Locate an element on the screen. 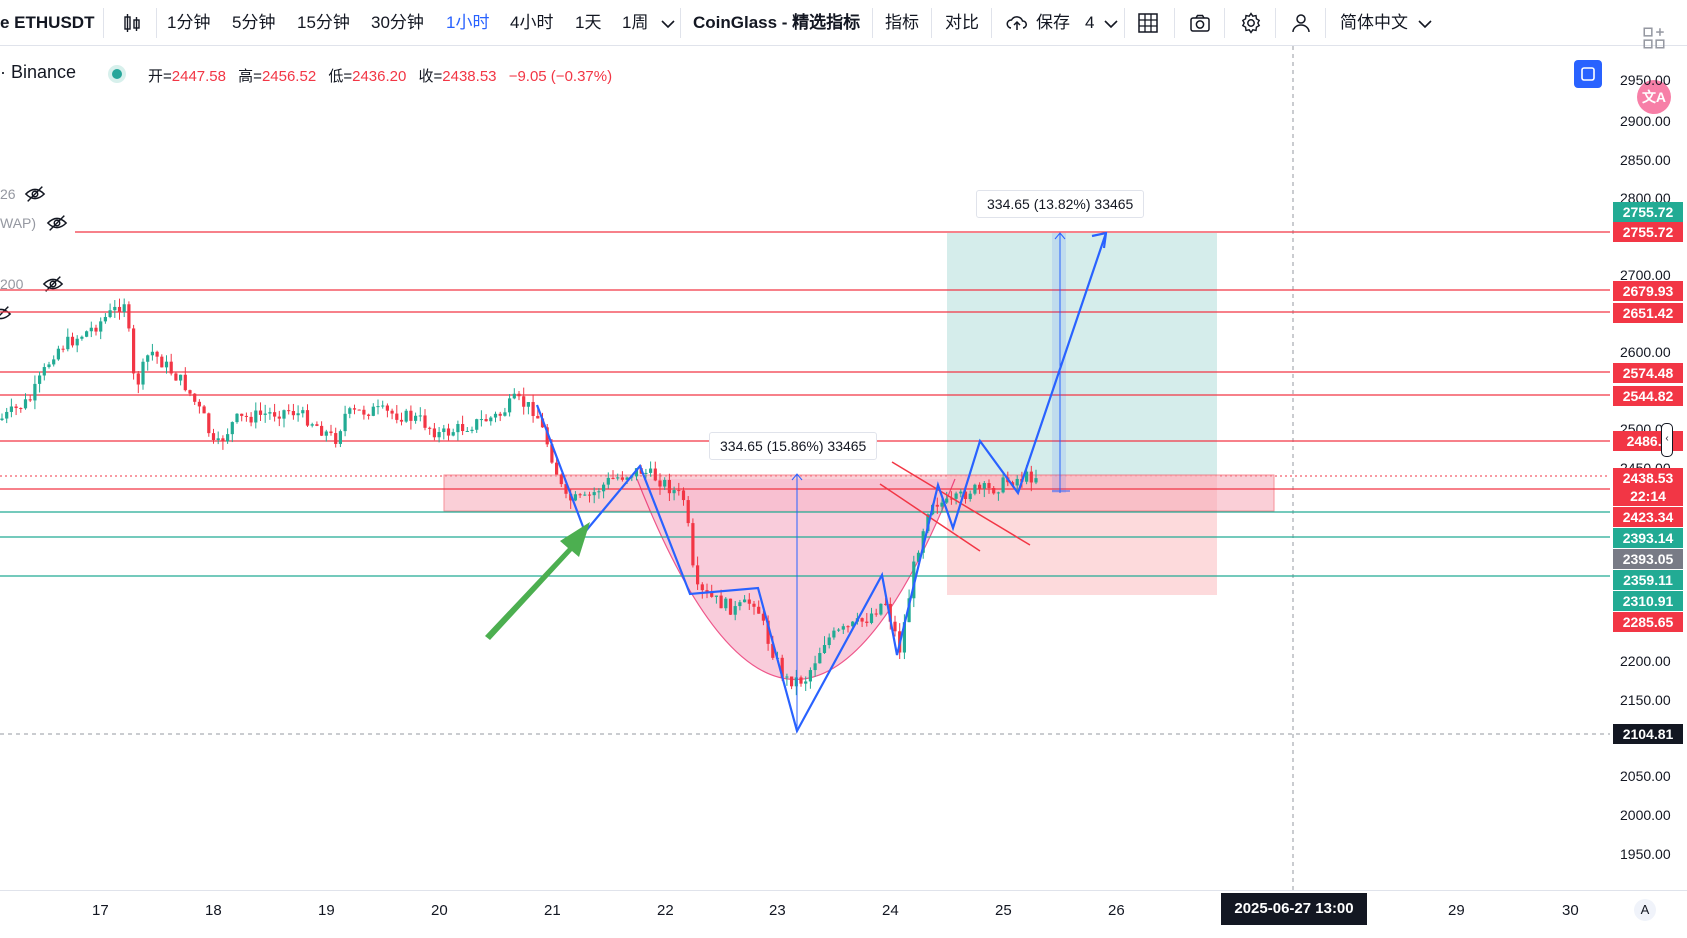  symbol-name: e ETHUSDT is located at coordinates (47, 22).